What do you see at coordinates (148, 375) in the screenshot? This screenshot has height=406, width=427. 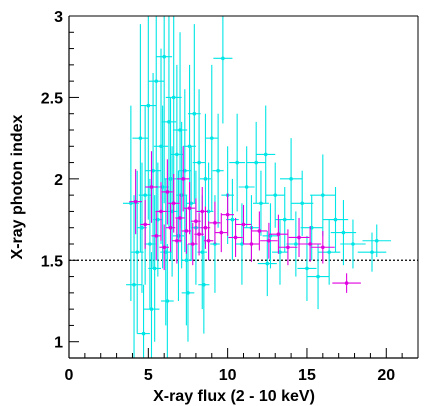 I see `x-tick-label: 5` at bounding box center [148, 375].